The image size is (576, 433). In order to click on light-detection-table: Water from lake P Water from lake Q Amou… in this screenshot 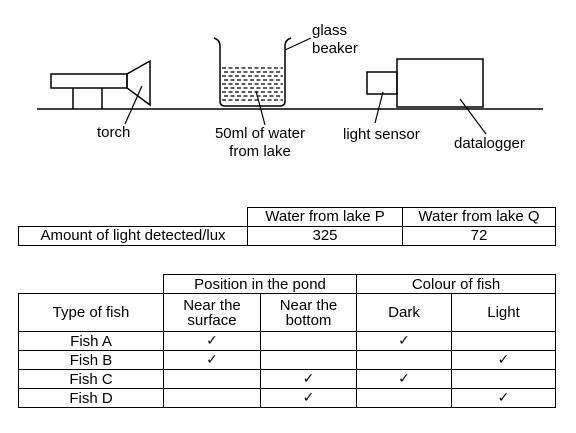, I will do `click(287, 226)`.